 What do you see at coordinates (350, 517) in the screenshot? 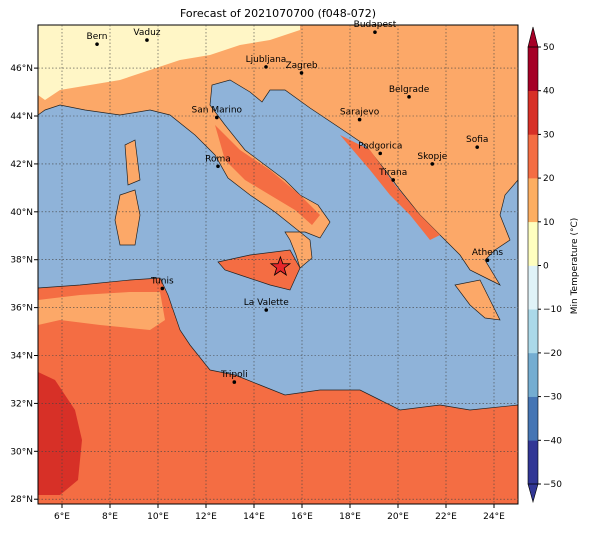
I see `x-tick-label: 18°E` at bounding box center [350, 517].